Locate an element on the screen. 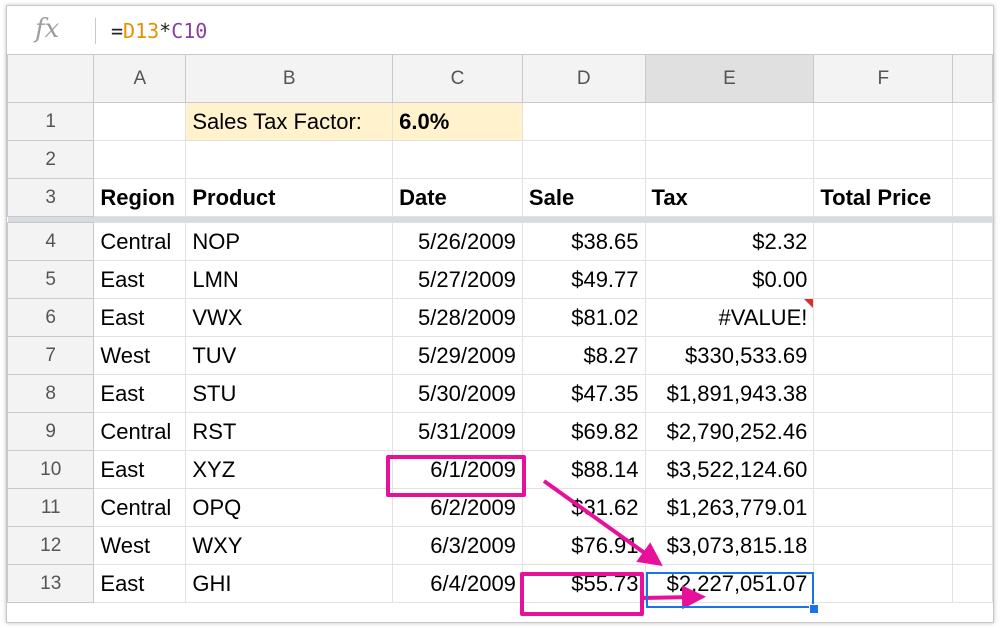 Image resolution: width=1000 pixels, height=628 pixels. cell-b1: Sales Tax Factor: is located at coordinates (289, 121).